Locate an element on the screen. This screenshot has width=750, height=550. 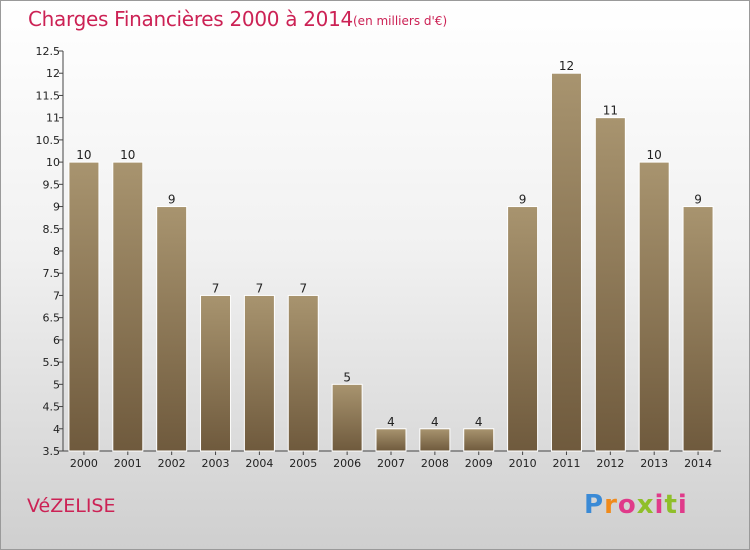
y-tick-label: 12 is located at coordinates (53, 73).